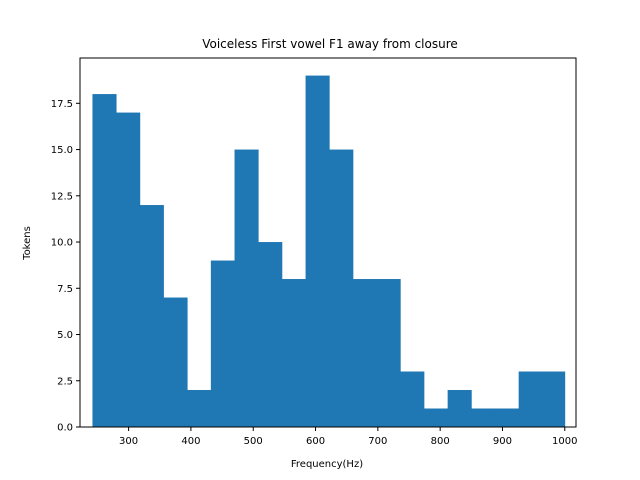  What do you see at coordinates (65, 289) in the screenshot?
I see `y-tick-label: 7.5` at bounding box center [65, 289].